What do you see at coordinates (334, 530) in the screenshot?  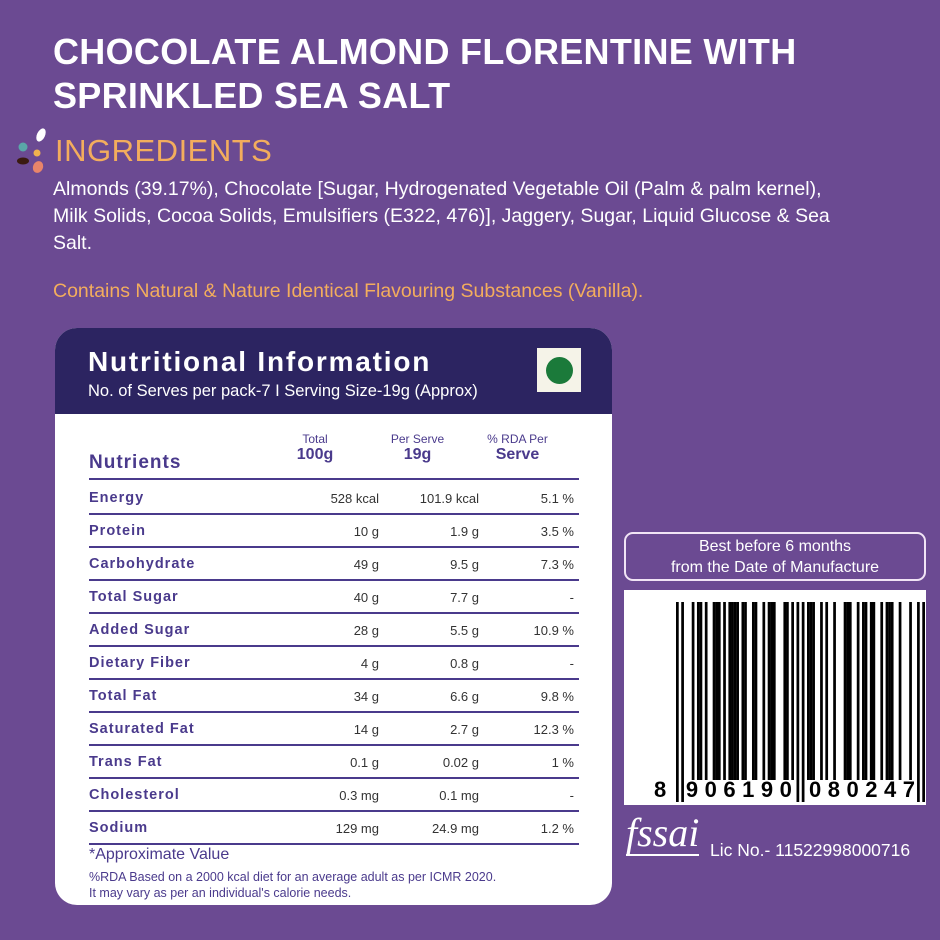 I see `table-row: Protein 10 g 1.9 g 3.5 %` at bounding box center [334, 530].